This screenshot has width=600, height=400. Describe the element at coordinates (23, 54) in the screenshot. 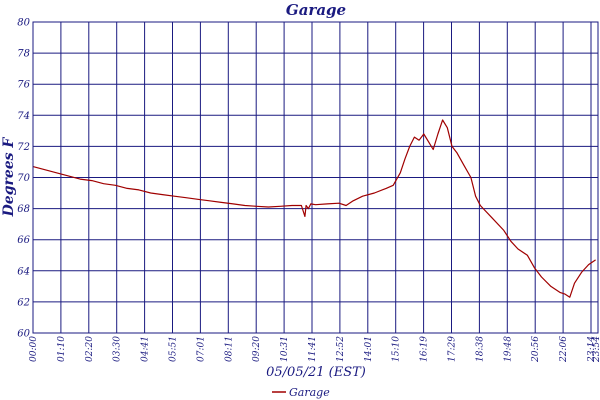

I see `y-tick-label: 78` at that location.